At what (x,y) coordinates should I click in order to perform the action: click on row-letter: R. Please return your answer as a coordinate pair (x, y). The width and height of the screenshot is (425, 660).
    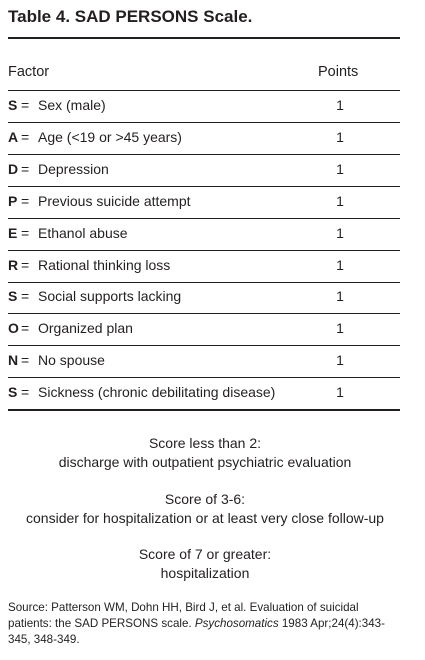
    Looking at the image, I should click on (13, 264).